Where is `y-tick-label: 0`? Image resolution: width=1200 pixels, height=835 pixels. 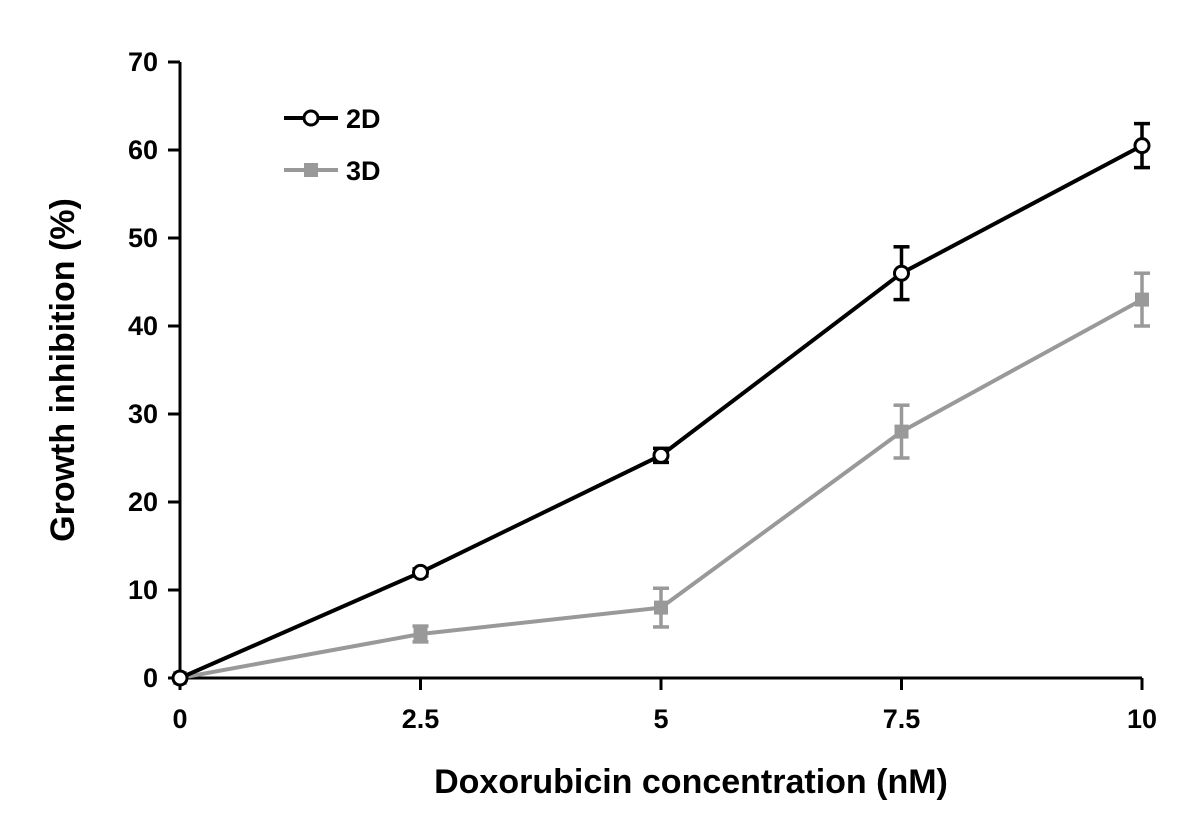
y-tick-label: 0 is located at coordinates (150, 678).